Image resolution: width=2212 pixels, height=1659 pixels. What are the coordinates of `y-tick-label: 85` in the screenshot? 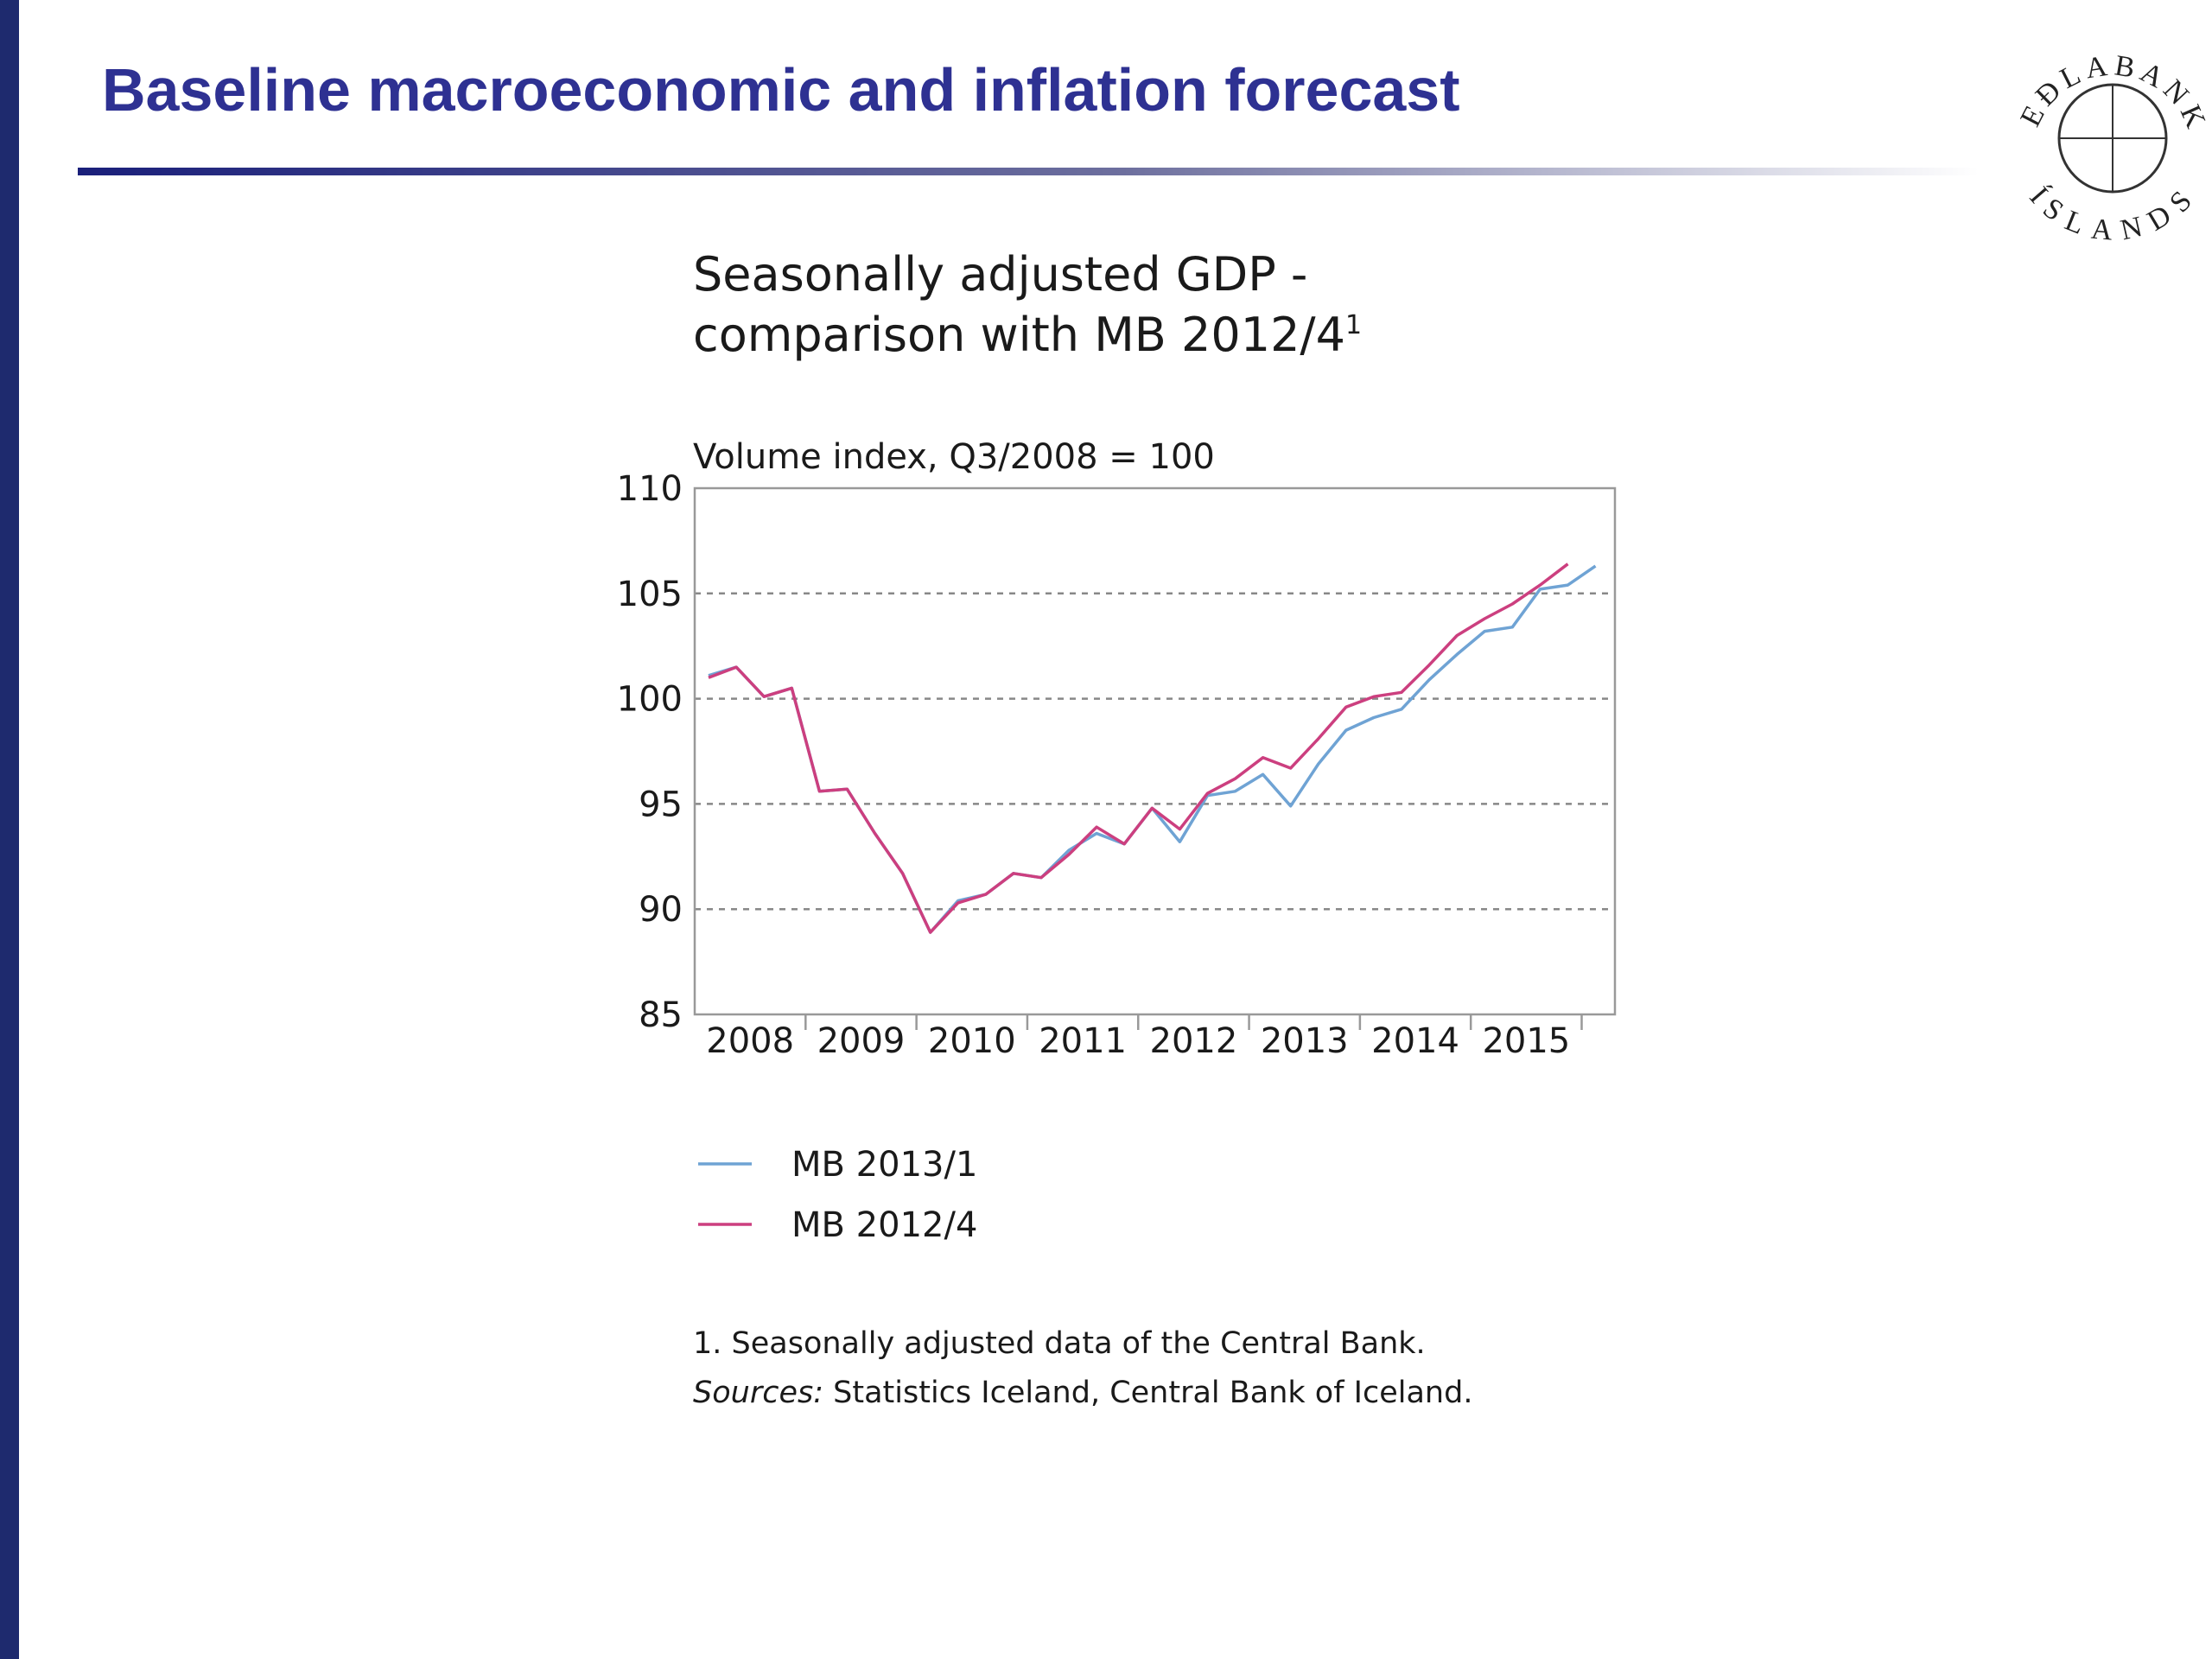 It's located at (661, 1015).